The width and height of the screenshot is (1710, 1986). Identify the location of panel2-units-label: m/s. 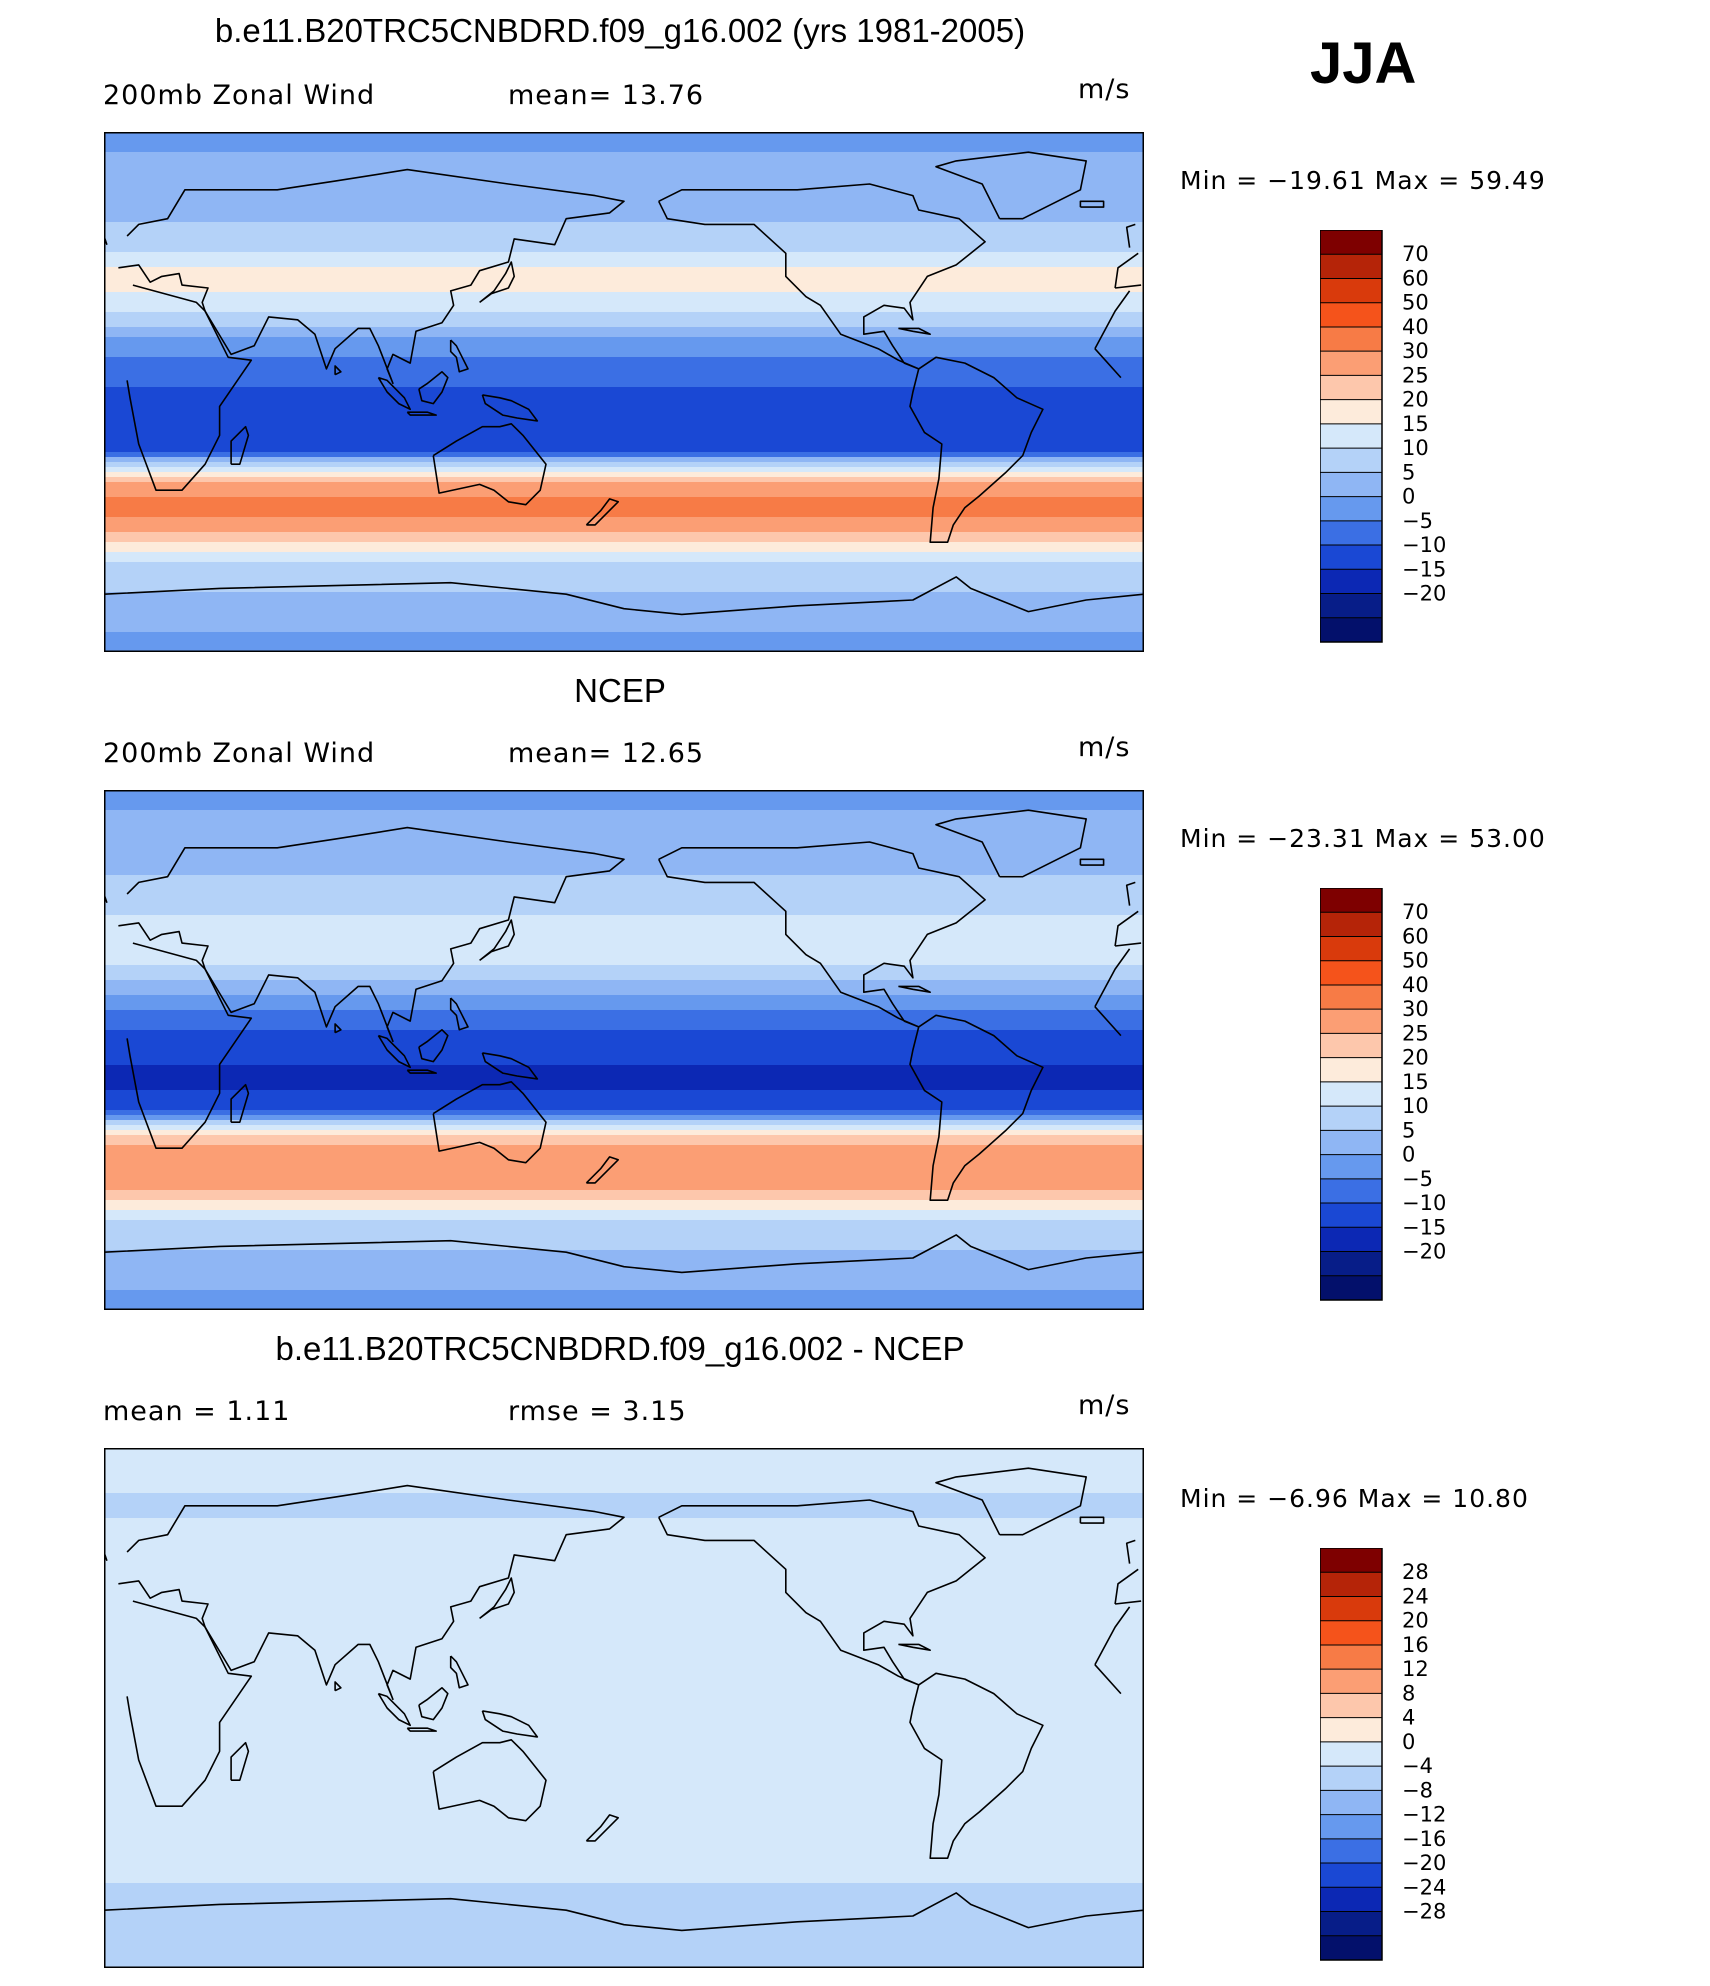
(1104, 747).